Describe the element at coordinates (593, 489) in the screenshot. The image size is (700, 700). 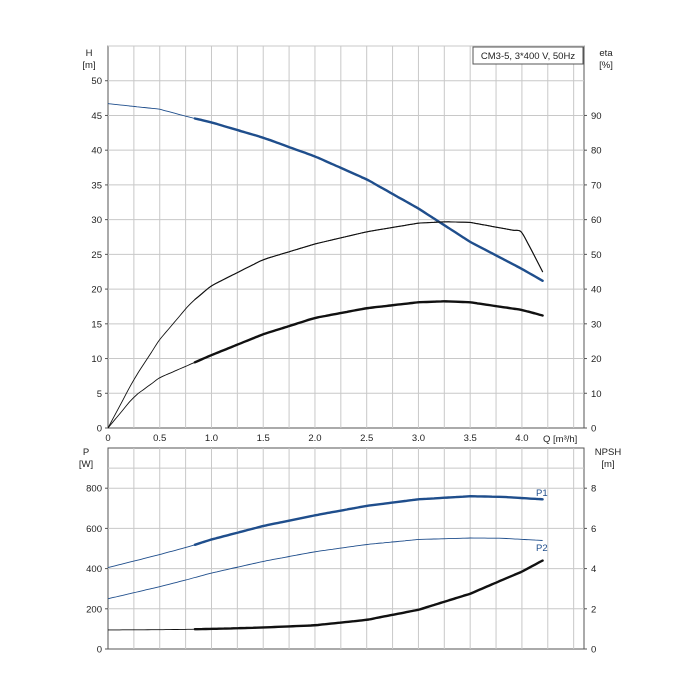
I see `right-y-tick-label: 8` at that location.